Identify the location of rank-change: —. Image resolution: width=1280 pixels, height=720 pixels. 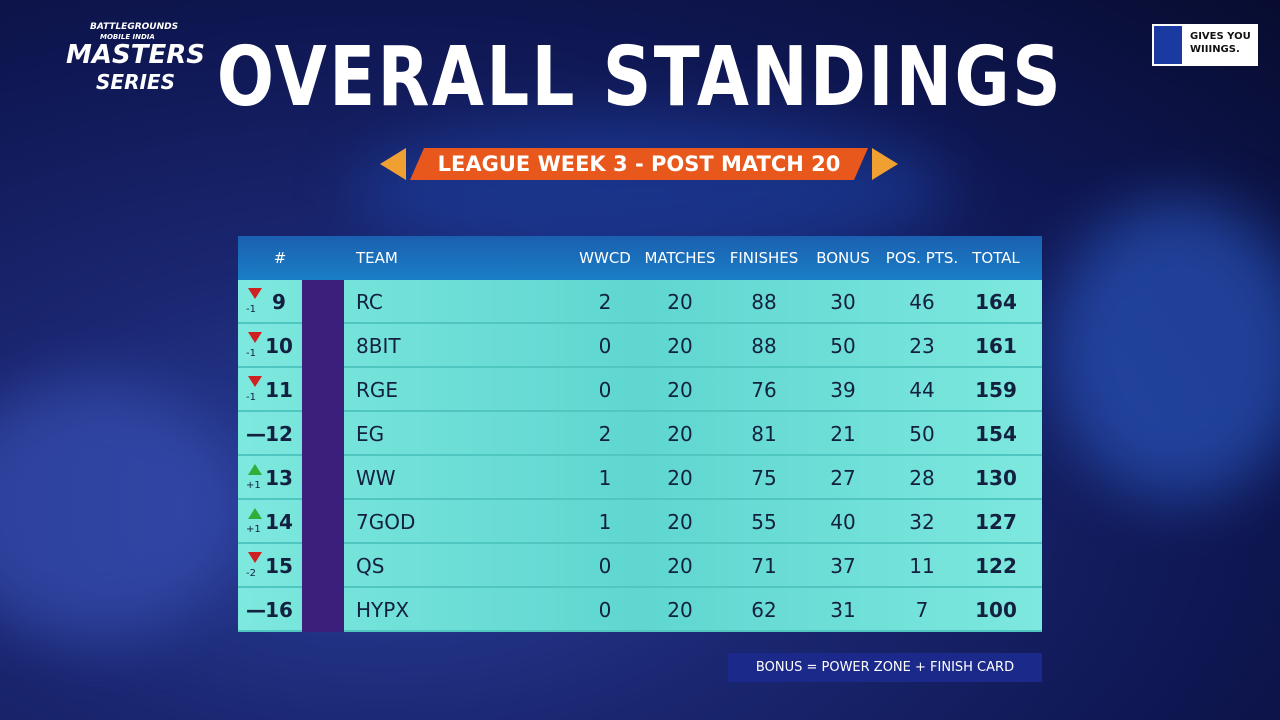
(256, 434).